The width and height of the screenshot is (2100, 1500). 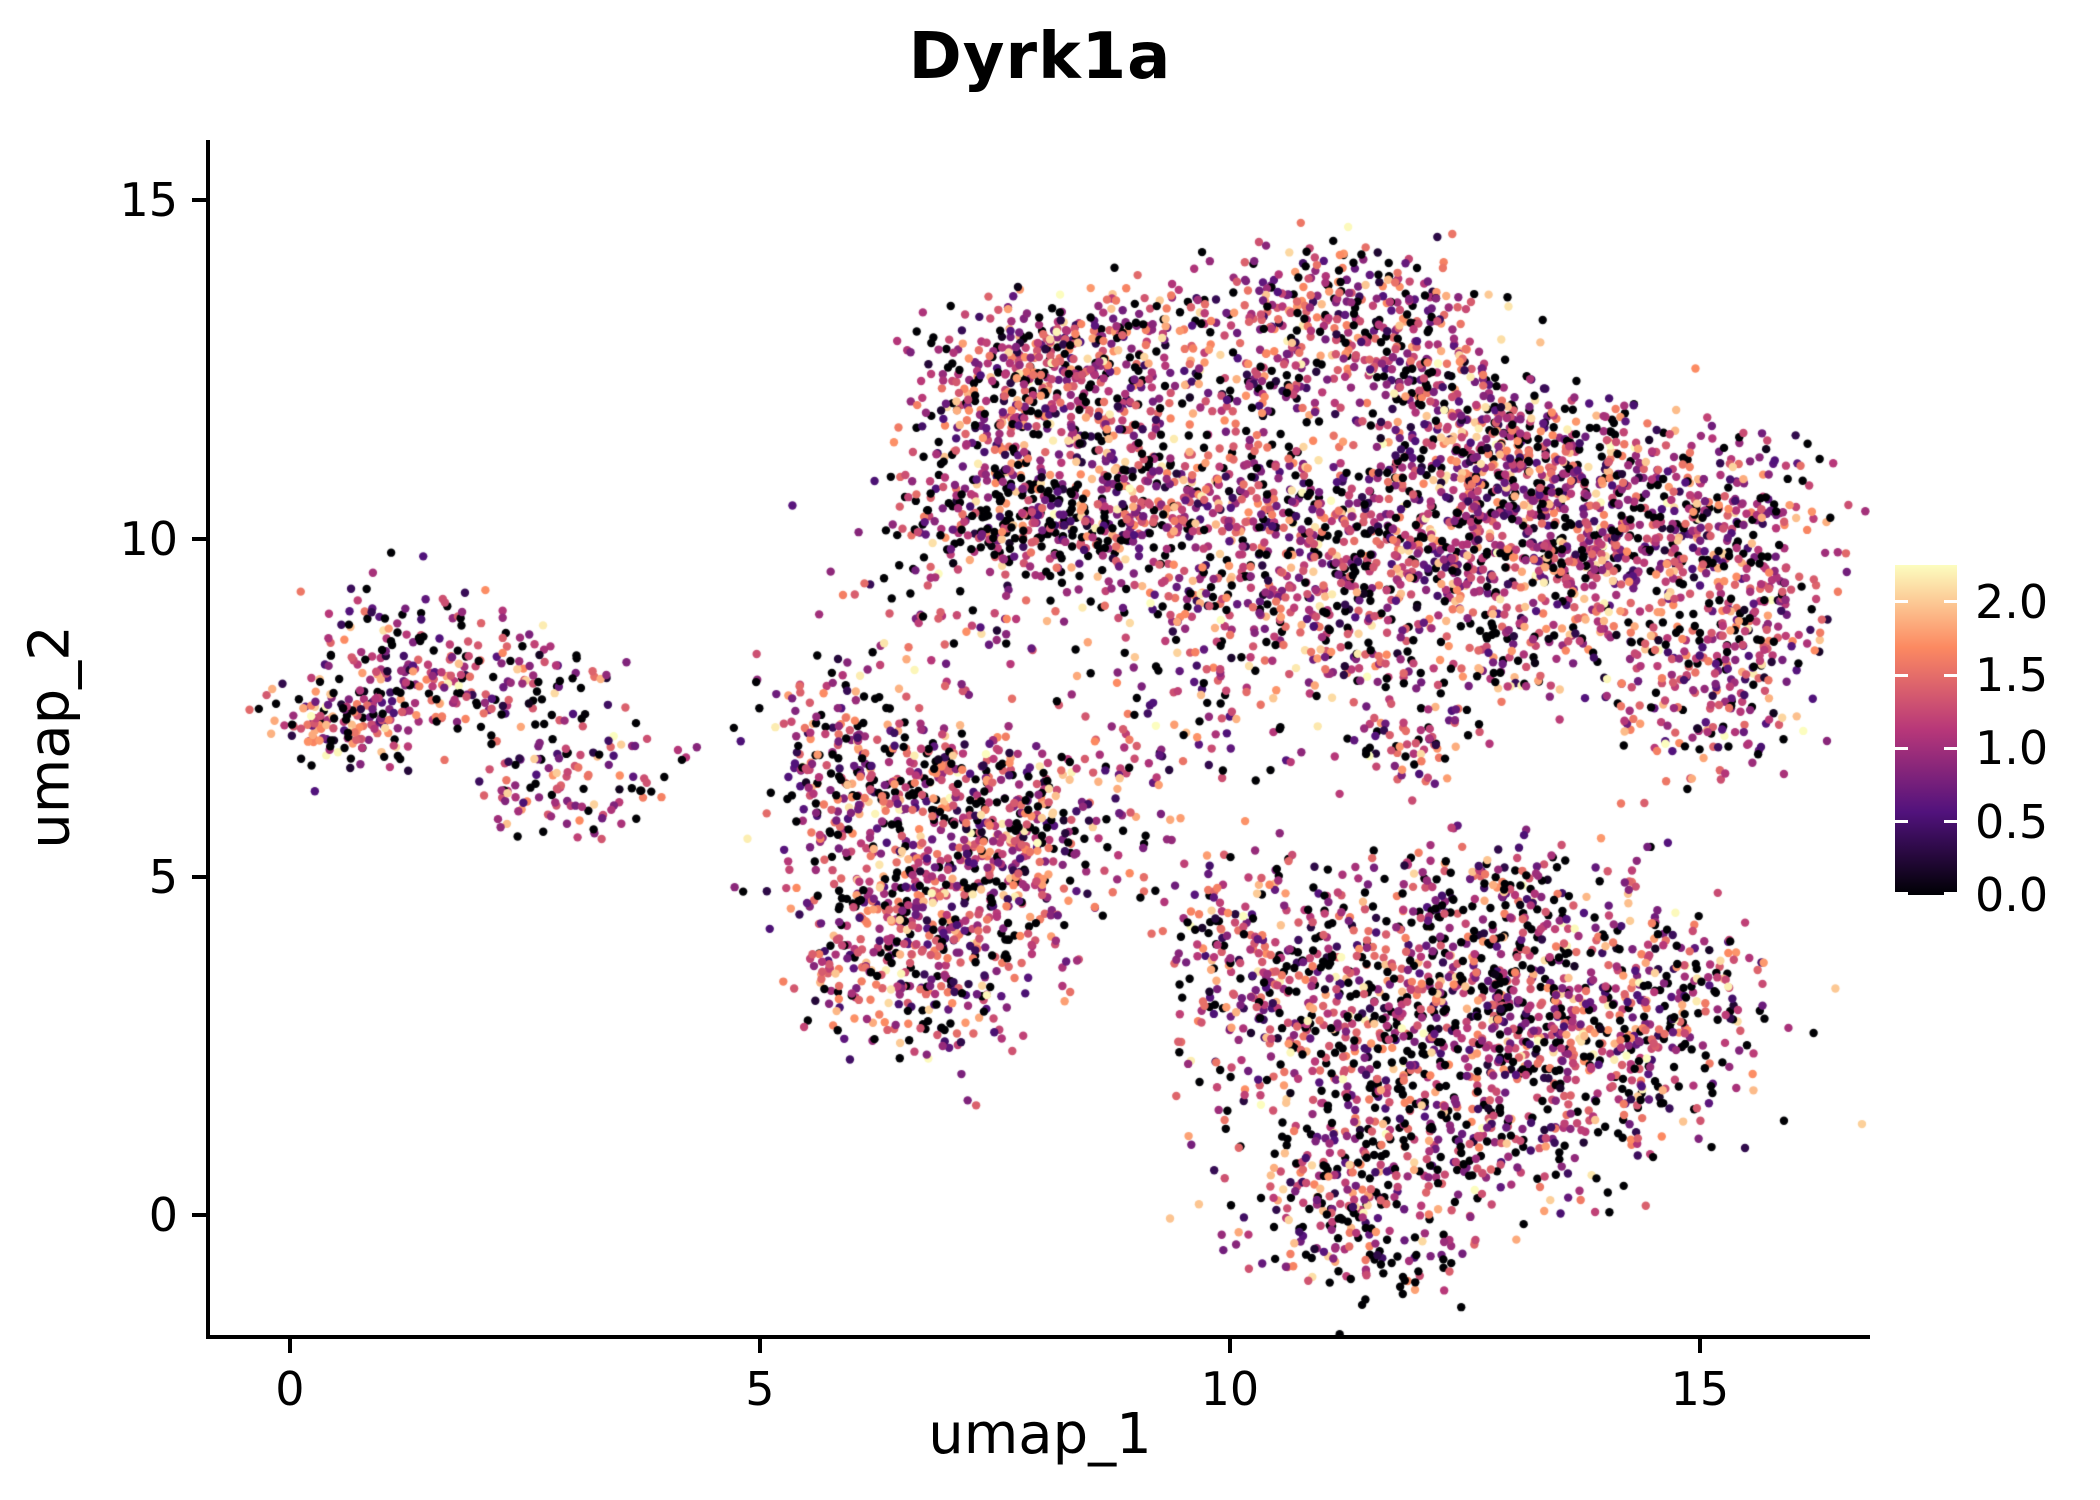 What do you see at coordinates (2012, 748) in the screenshot?
I see `colorbar-tick-label: 1.0` at bounding box center [2012, 748].